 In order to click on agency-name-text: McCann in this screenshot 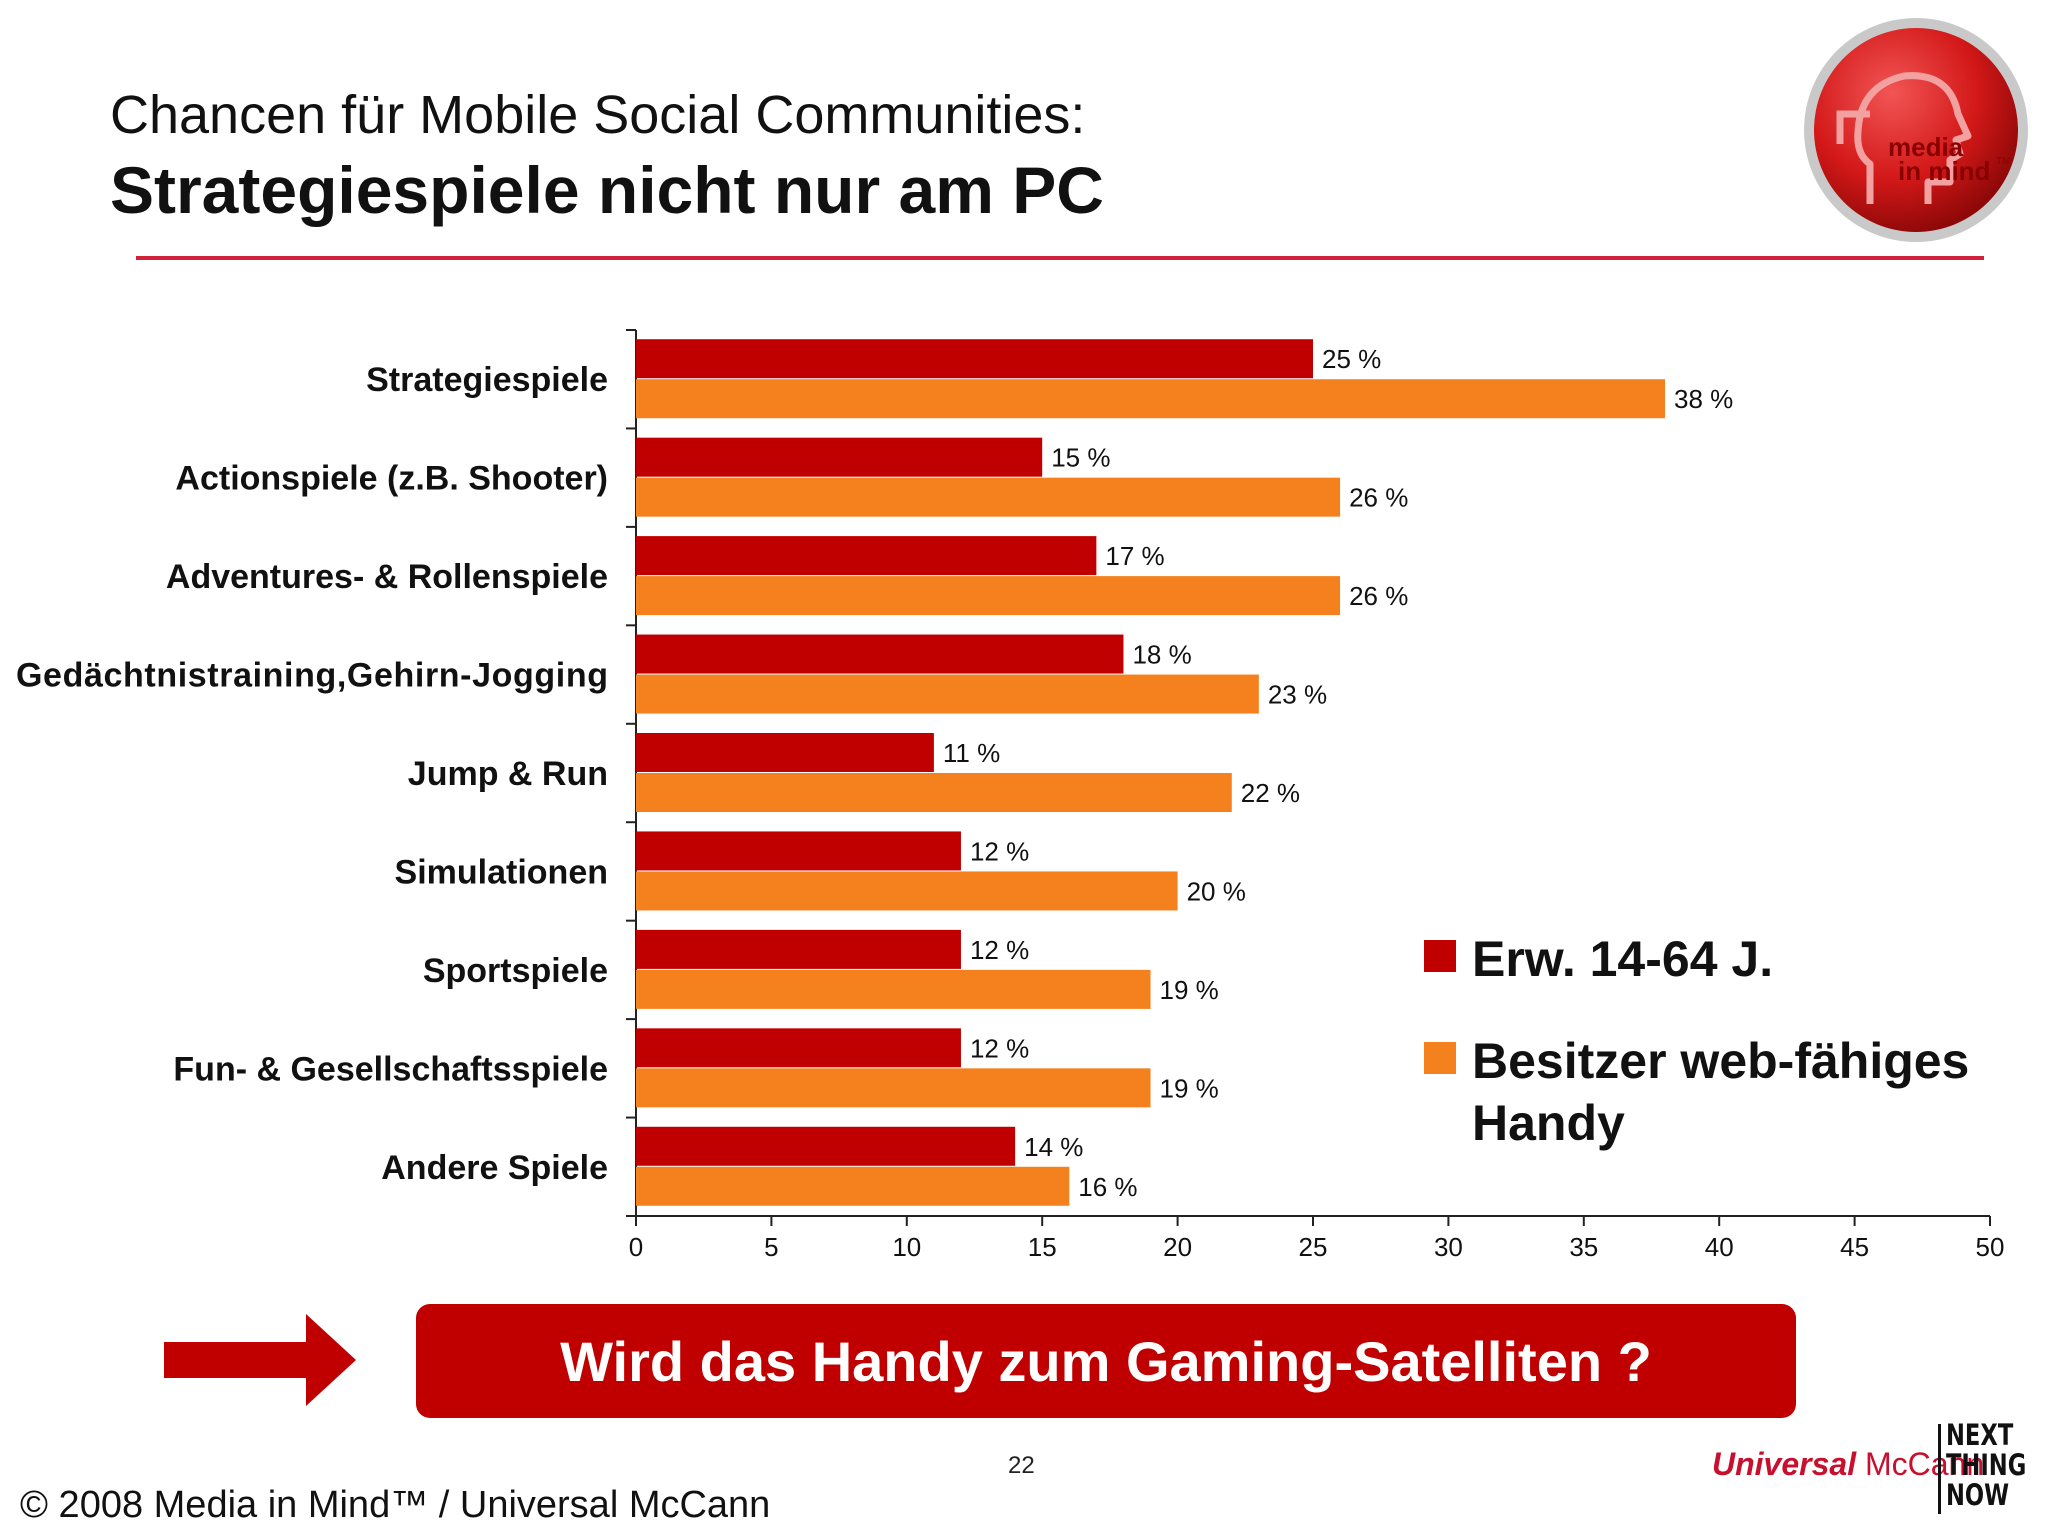, I will do `click(1924, 1464)`.